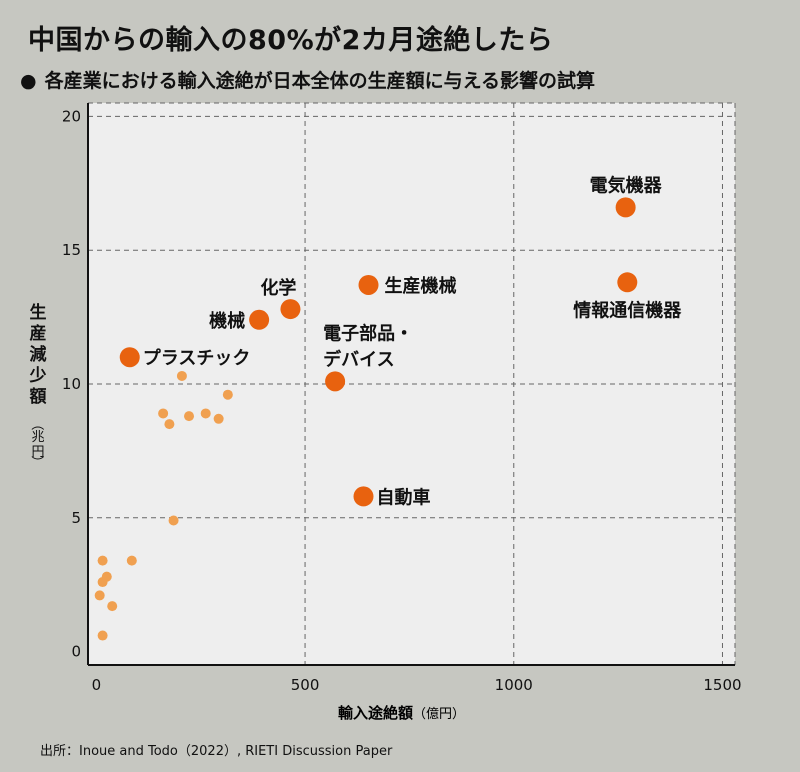  Describe the element at coordinates (626, 185) in the screenshot. I see `point-label: 電気機器` at that location.